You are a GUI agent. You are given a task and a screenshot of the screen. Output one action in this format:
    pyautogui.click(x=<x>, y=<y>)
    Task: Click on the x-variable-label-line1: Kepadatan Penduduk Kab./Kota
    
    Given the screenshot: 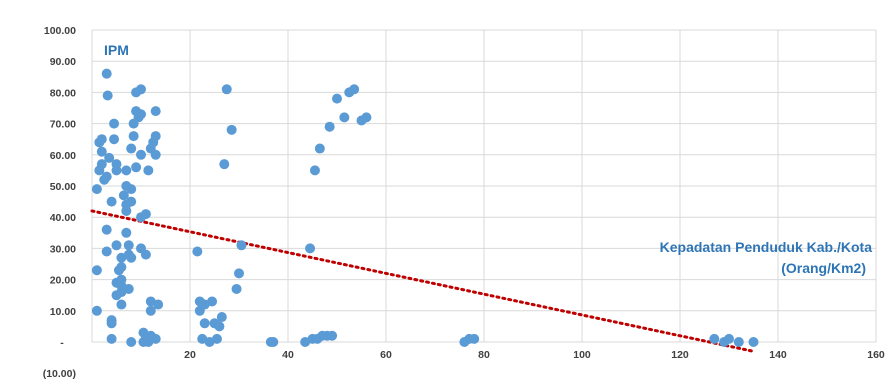 What is the action you would take?
    pyautogui.click(x=766, y=247)
    